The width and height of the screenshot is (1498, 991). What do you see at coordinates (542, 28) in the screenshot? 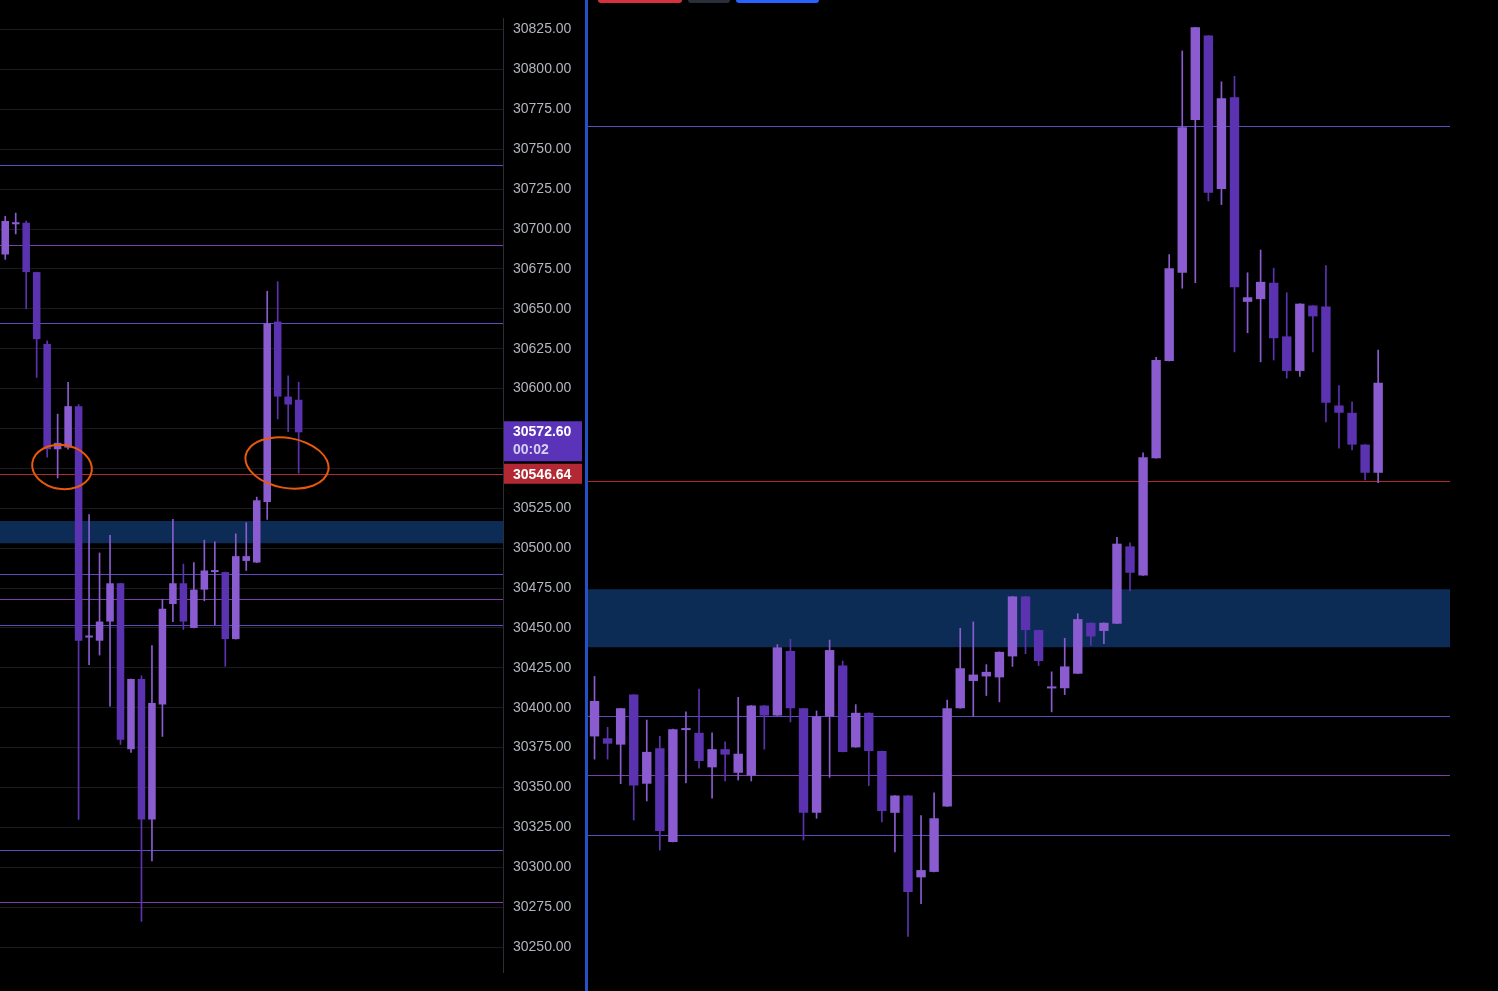
I see `y-tick-label: 30825.00` at bounding box center [542, 28].